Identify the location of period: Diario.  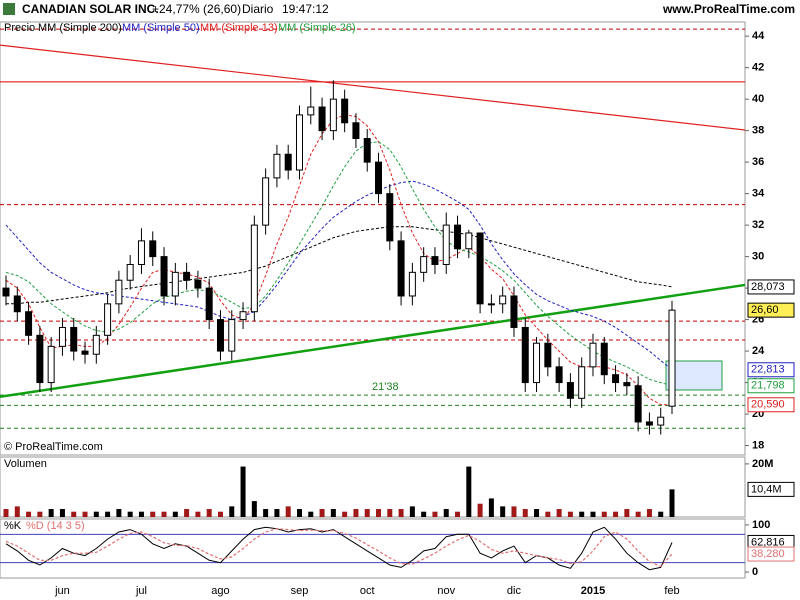
(258, 9).